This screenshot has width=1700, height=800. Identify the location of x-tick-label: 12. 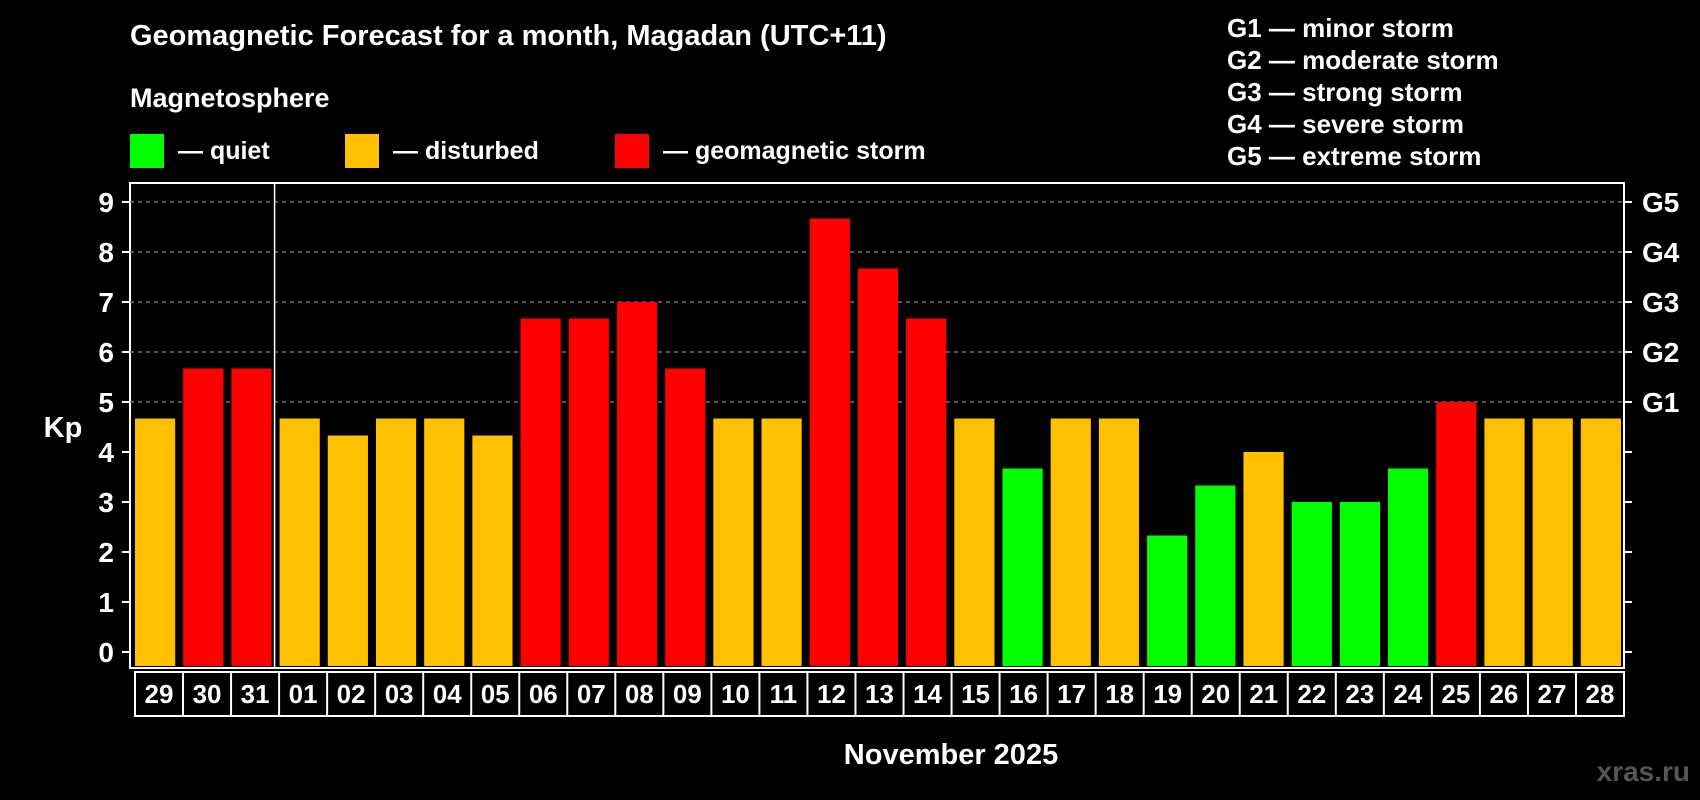
(831, 694).